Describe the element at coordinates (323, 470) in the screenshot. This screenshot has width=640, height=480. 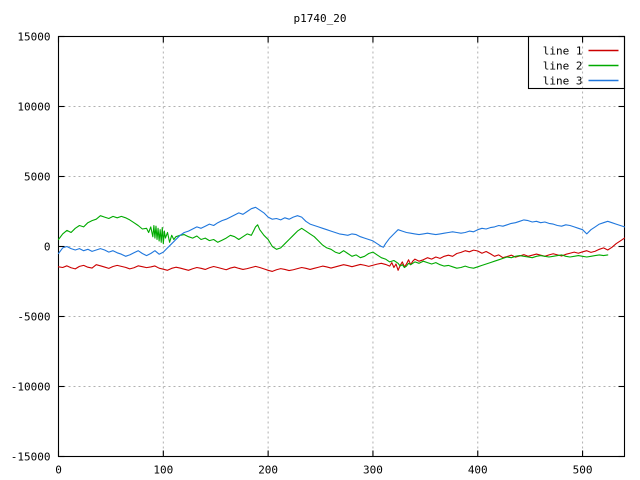
I see `x-axis-tick-labels: 0 100 200 300 400 500` at that location.